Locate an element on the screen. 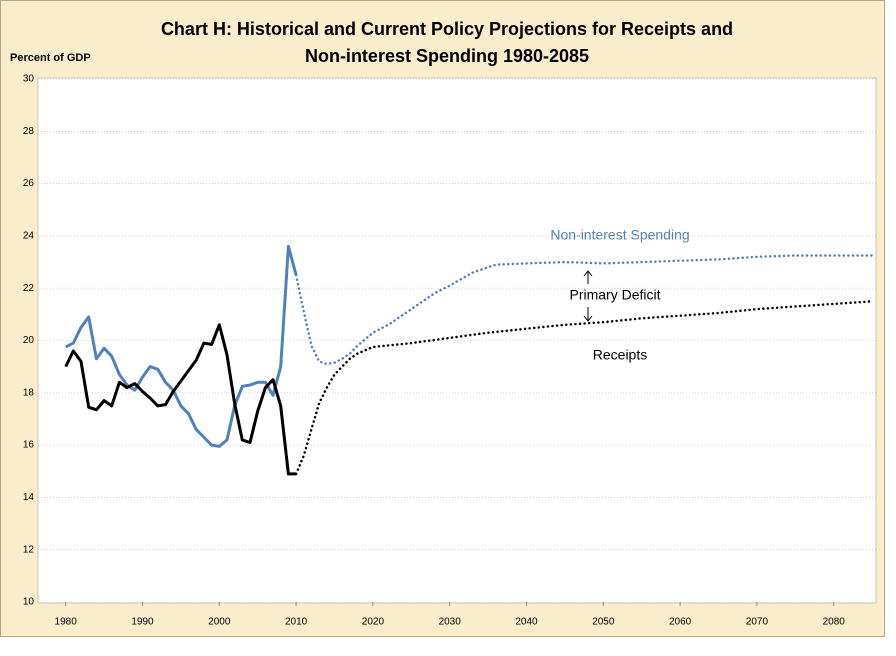 The width and height of the screenshot is (896, 656). x-tick-label: 2060 is located at coordinates (680, 622).